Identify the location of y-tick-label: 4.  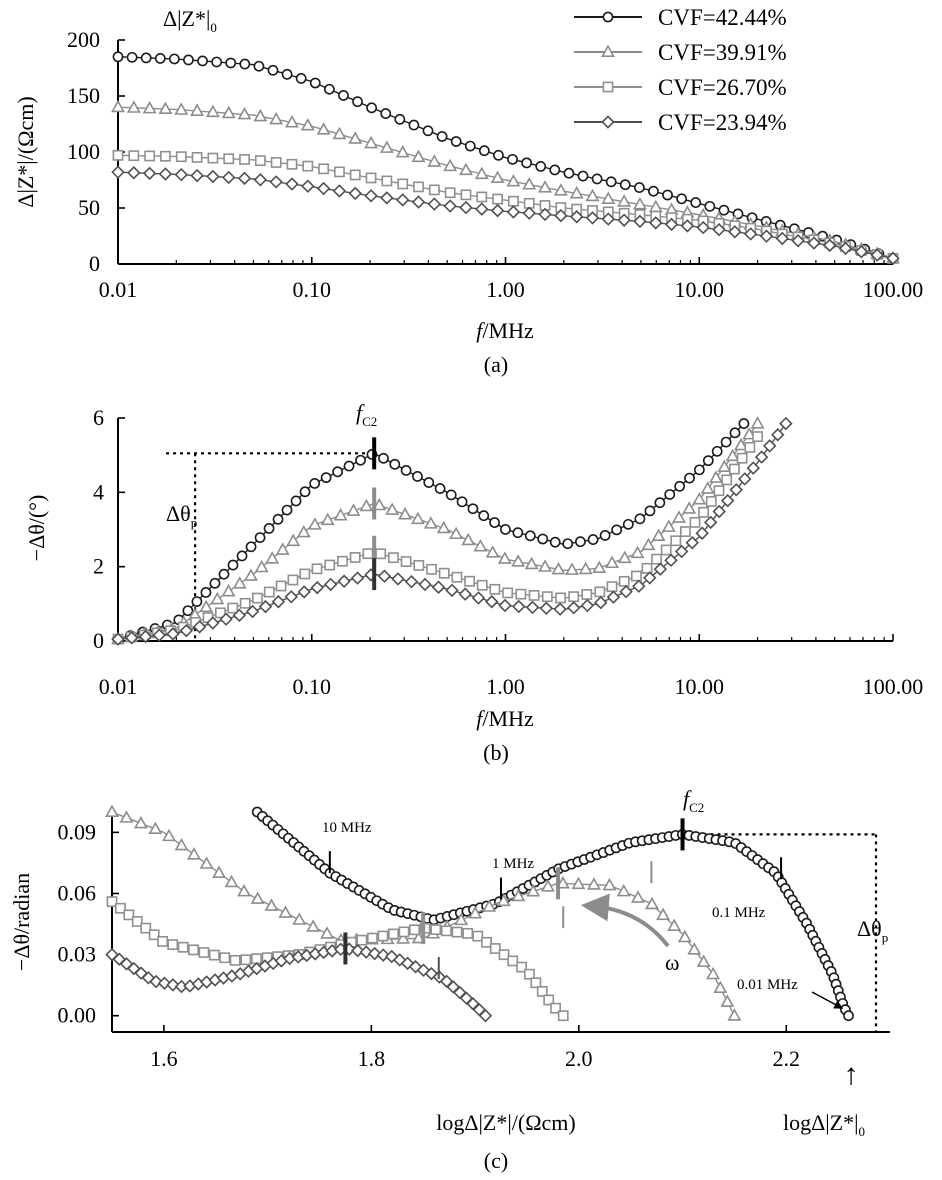
(98, 491).